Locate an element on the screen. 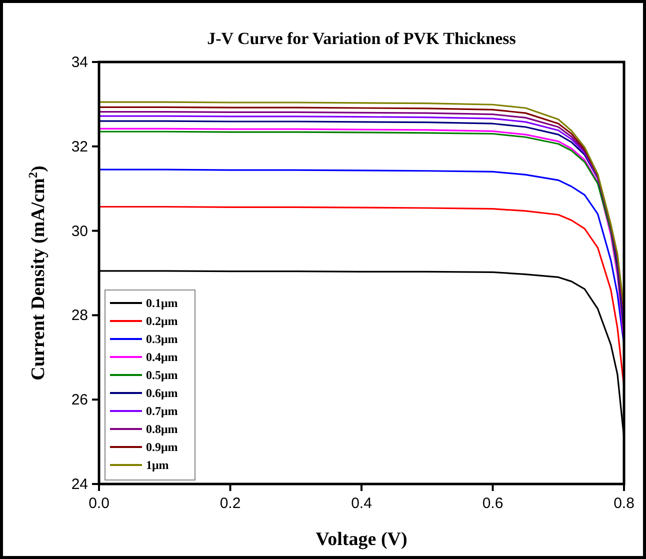 This screenshot has width=646, height=559. x-tick-label: 0.0 is located at coordinates (99, 503).